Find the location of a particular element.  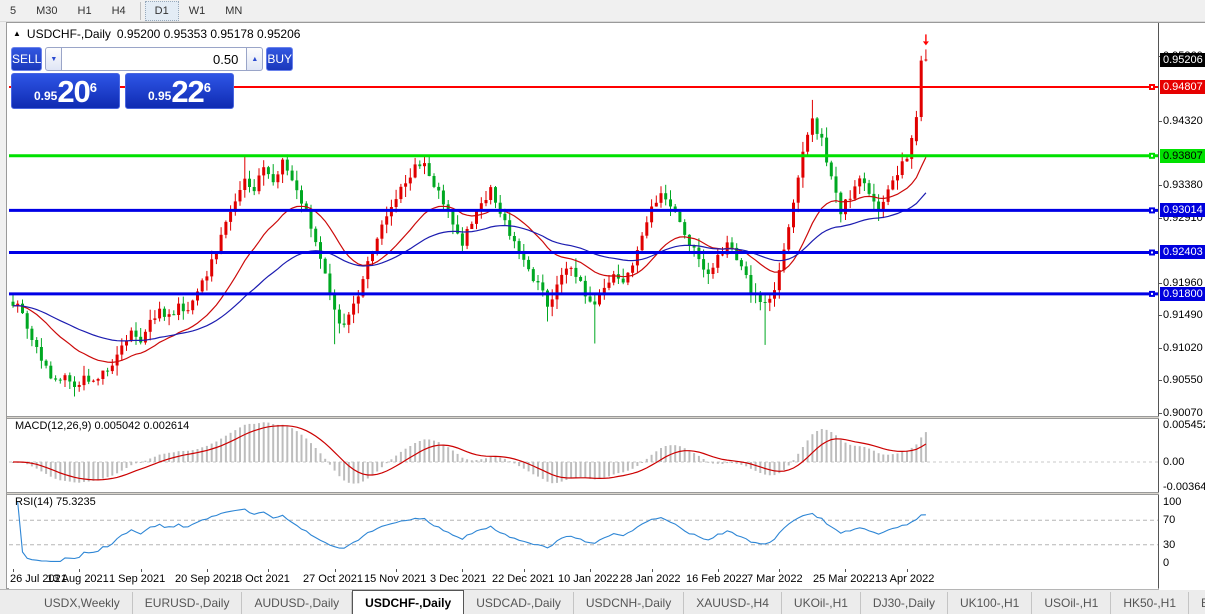

timeframe-5: 5 is located at coordinates (13, 10).